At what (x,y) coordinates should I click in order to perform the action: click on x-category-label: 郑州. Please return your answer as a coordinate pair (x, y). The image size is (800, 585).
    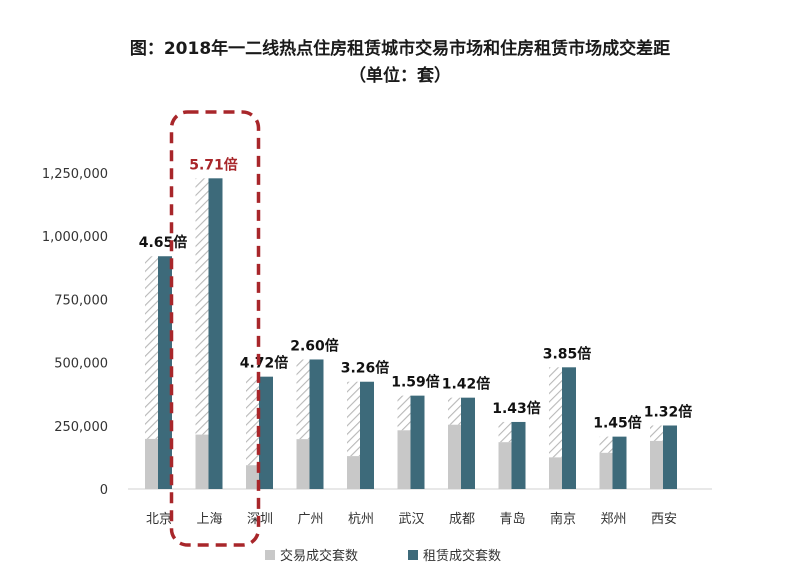
    Looking at the image, I should click on (613, 519).